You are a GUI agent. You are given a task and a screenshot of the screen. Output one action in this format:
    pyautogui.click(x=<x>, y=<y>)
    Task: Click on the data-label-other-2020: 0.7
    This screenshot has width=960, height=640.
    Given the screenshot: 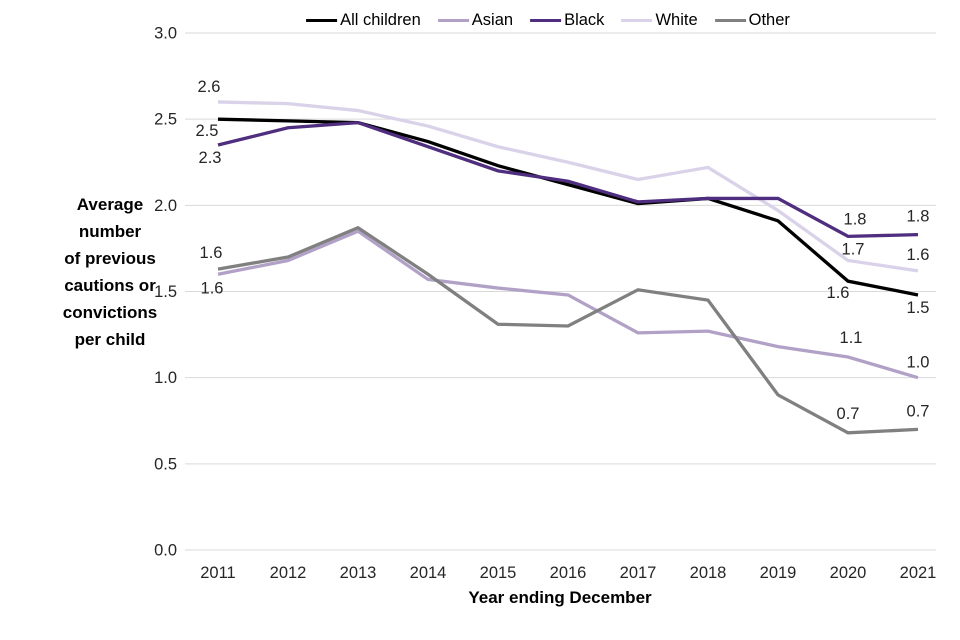 What is the action you would take?
    pyautogui.click(x=848, y=414)
    